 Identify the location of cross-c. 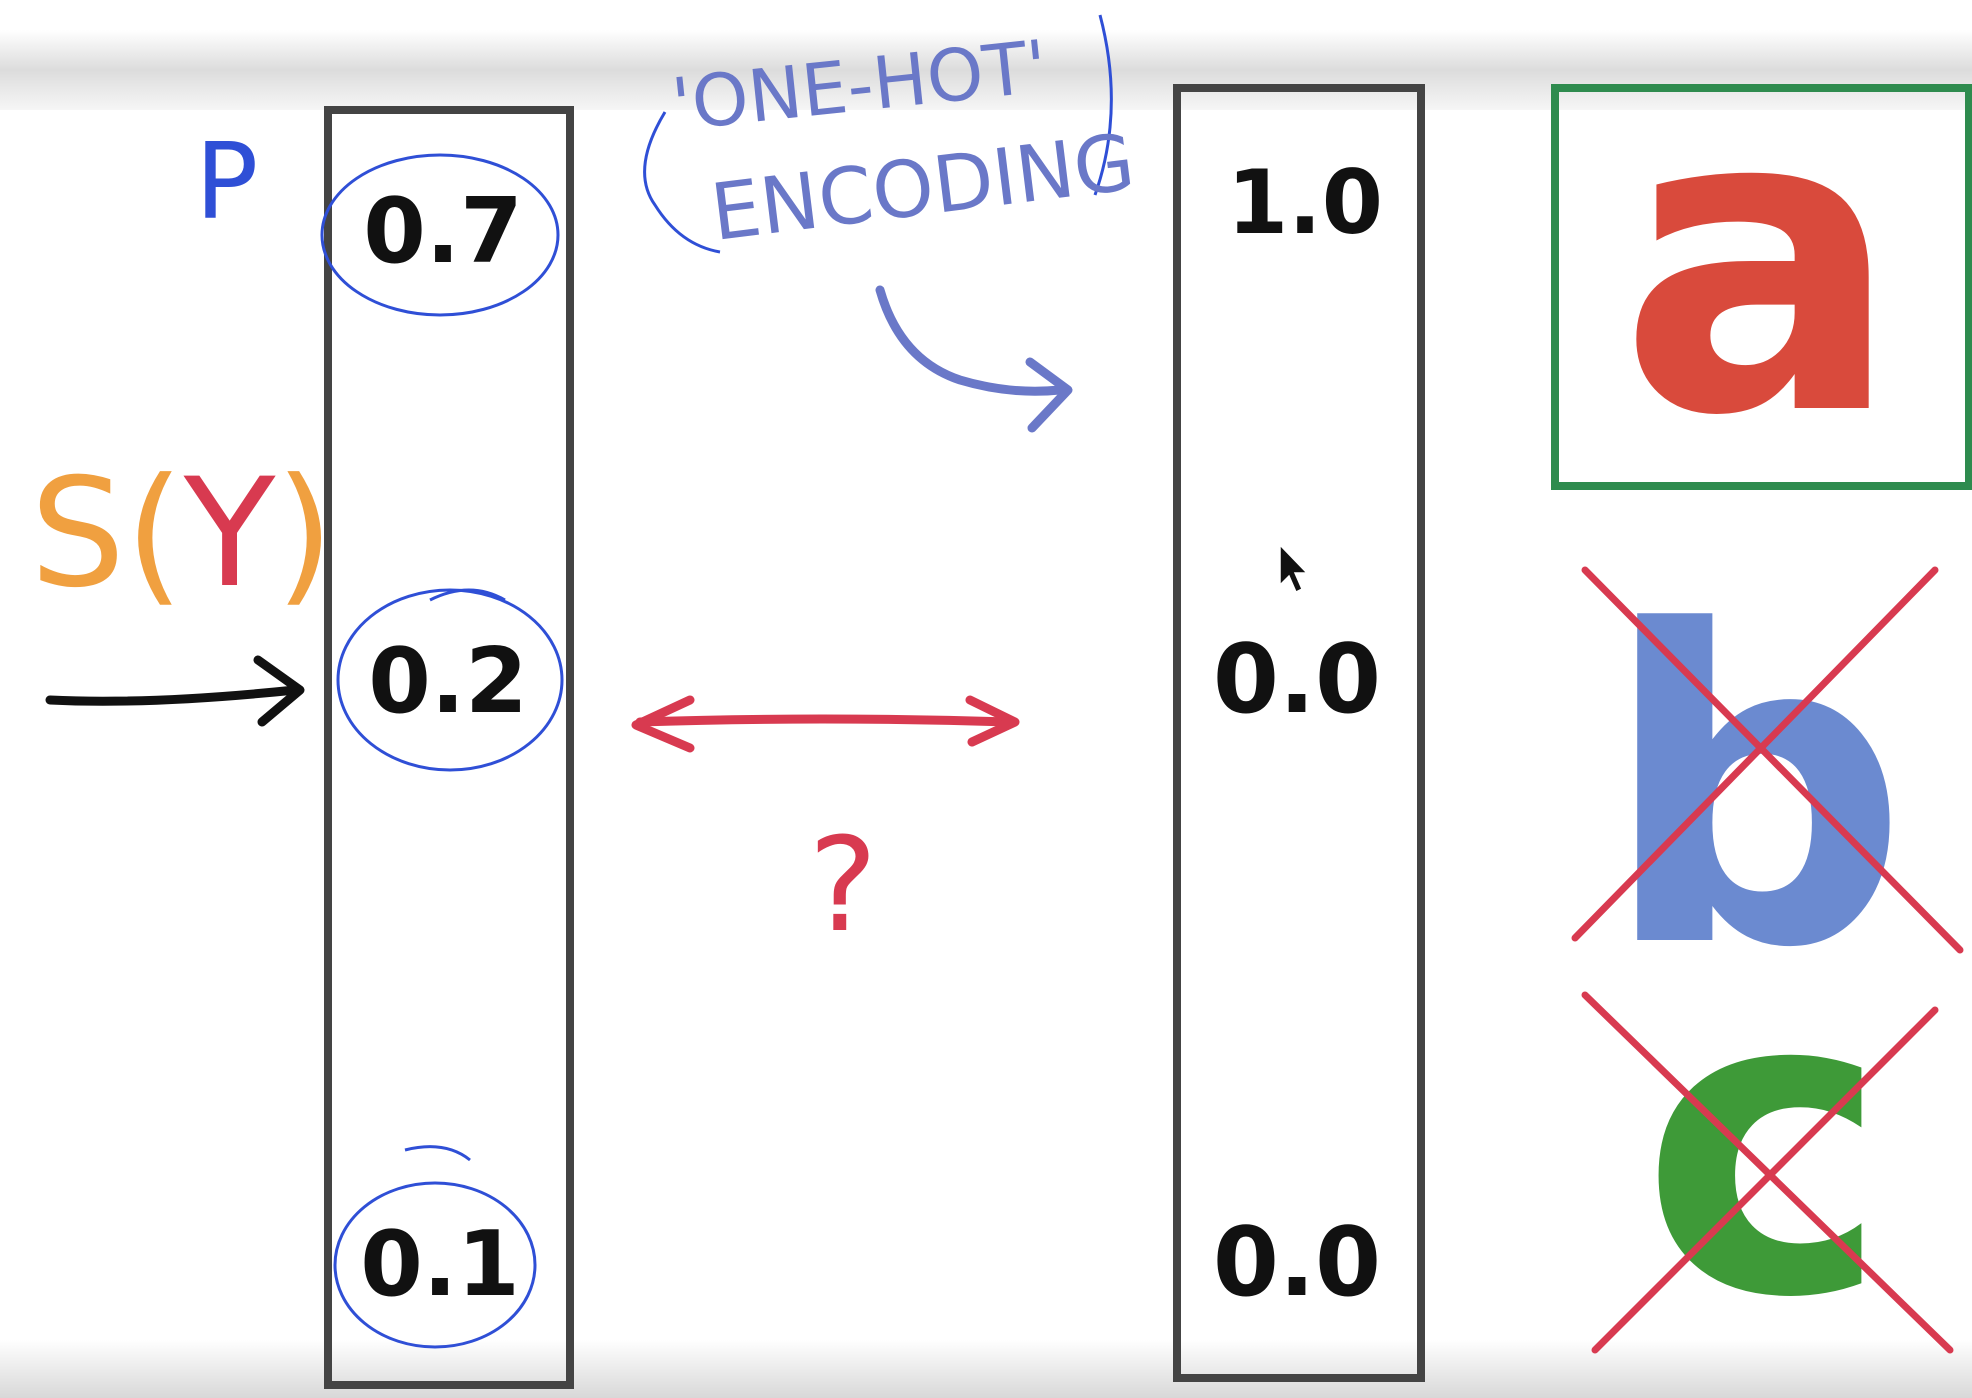
(1767, 1172).